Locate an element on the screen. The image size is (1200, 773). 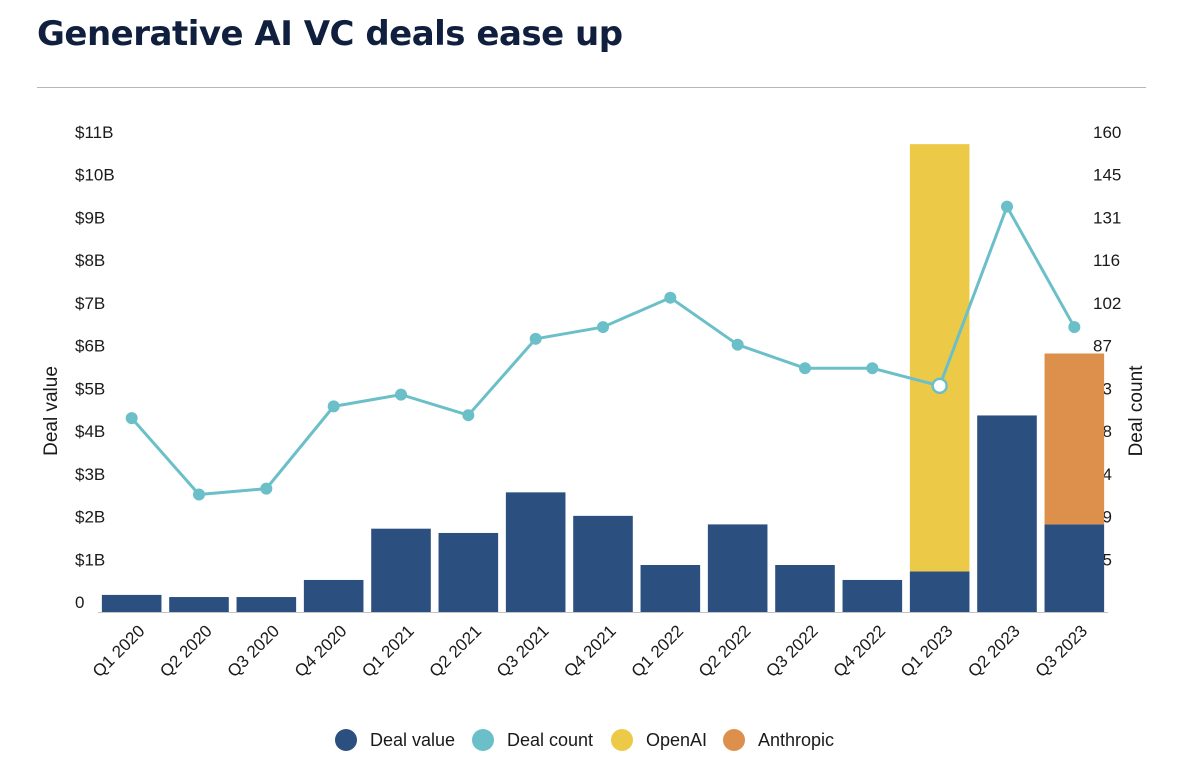
x-tick-label: Q1 2023 is located at coordinates (927, 651).